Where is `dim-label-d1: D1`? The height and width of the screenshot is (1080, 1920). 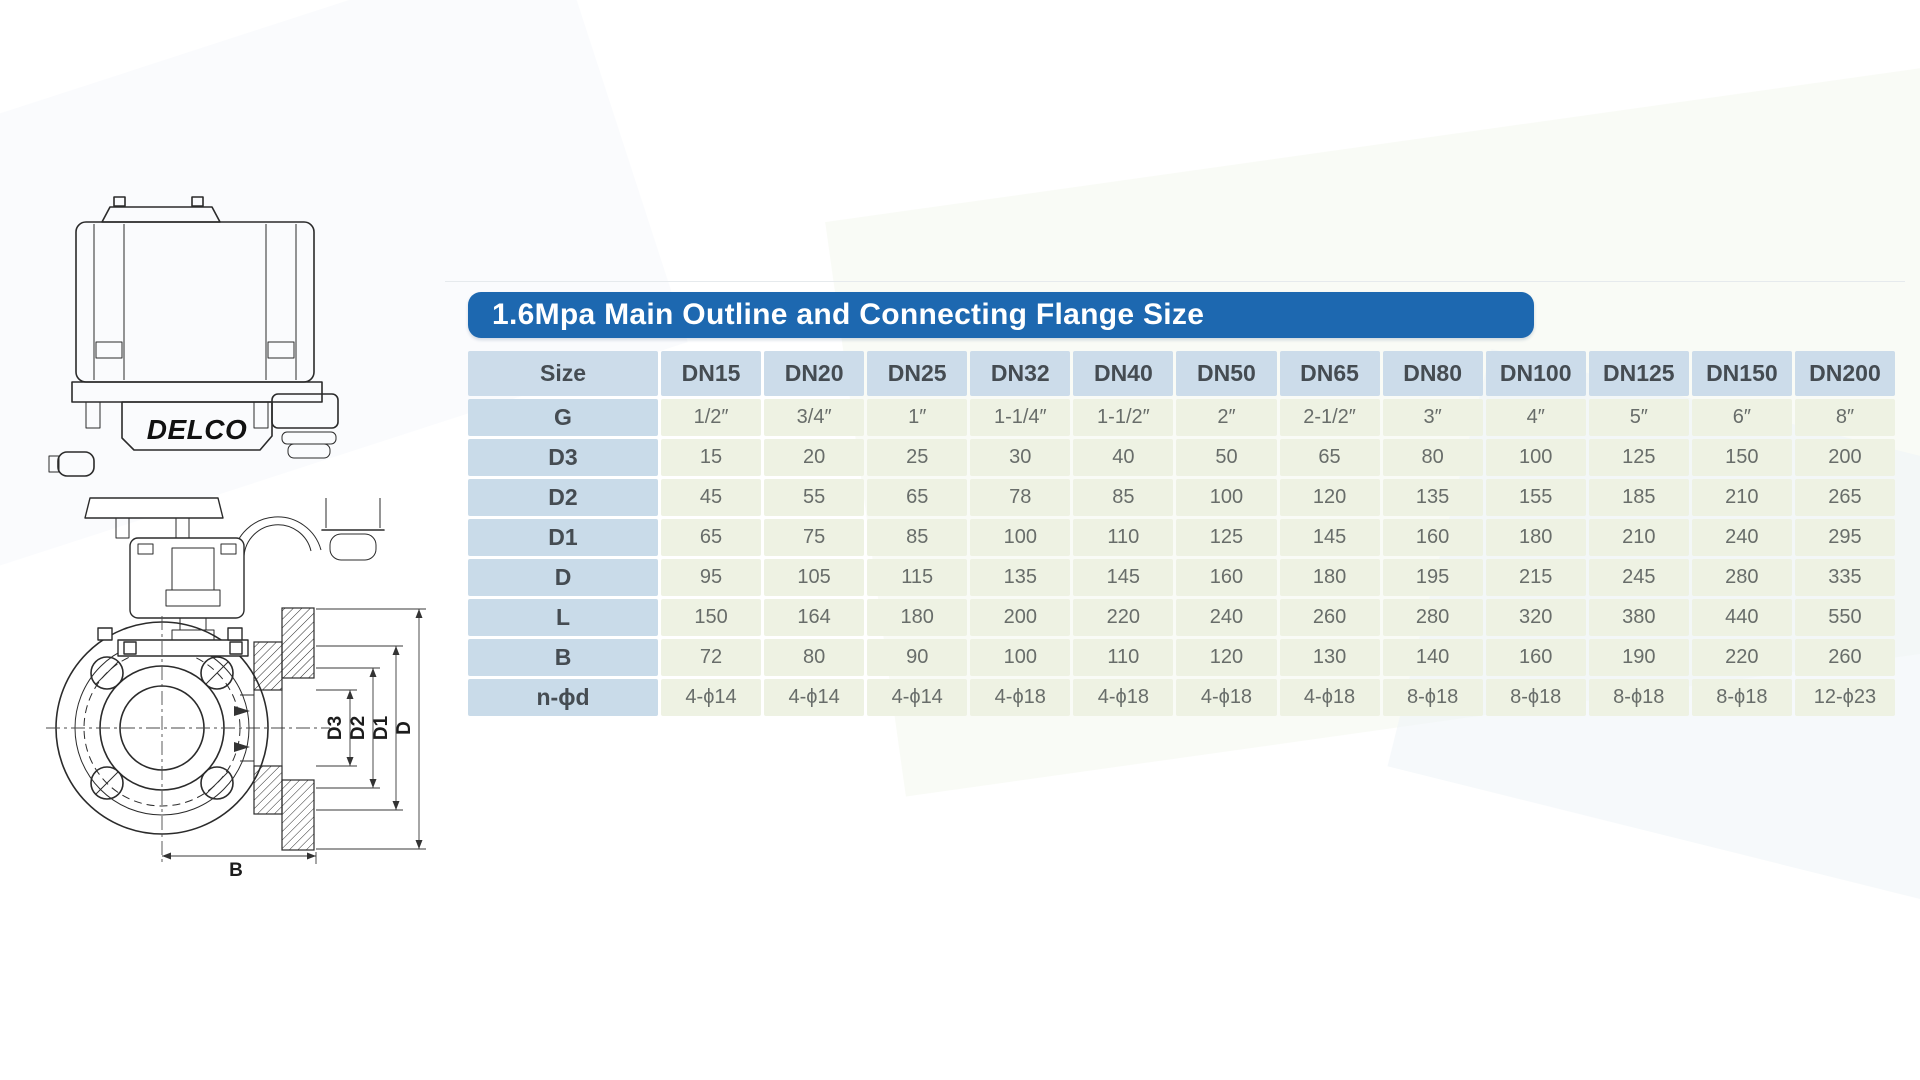 dim-label-d1: D1 is located at coordinates (381, 727).